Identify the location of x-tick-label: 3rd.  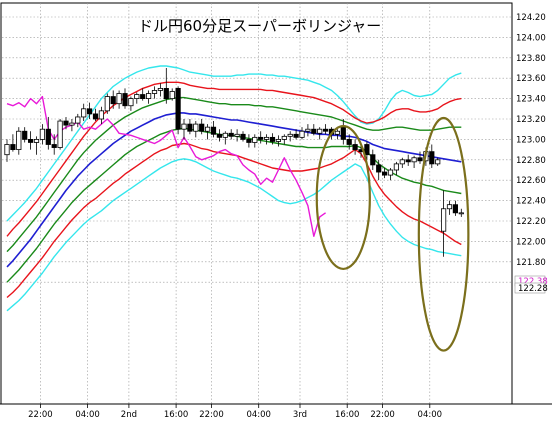
(300, 415).